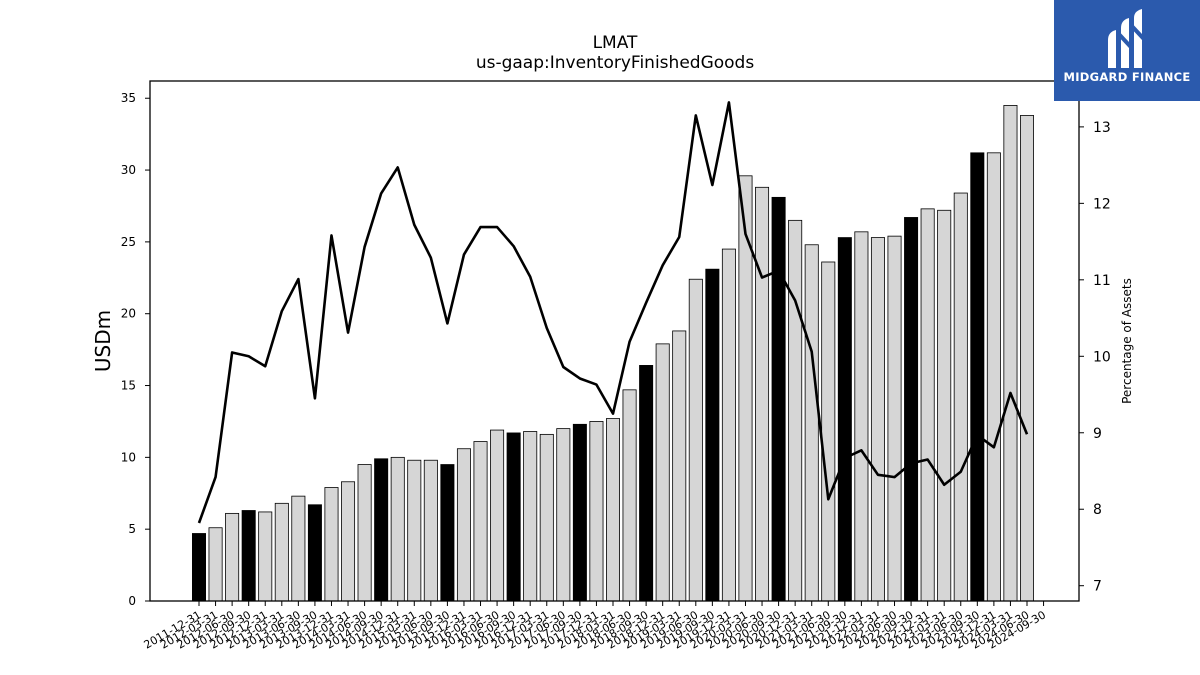 Image resolution: width=1200 pixels, height=675 pixels. Describe the element at coordinates (1102, 357) in the screenshot. I see `right-tick-label: 10` at that location.